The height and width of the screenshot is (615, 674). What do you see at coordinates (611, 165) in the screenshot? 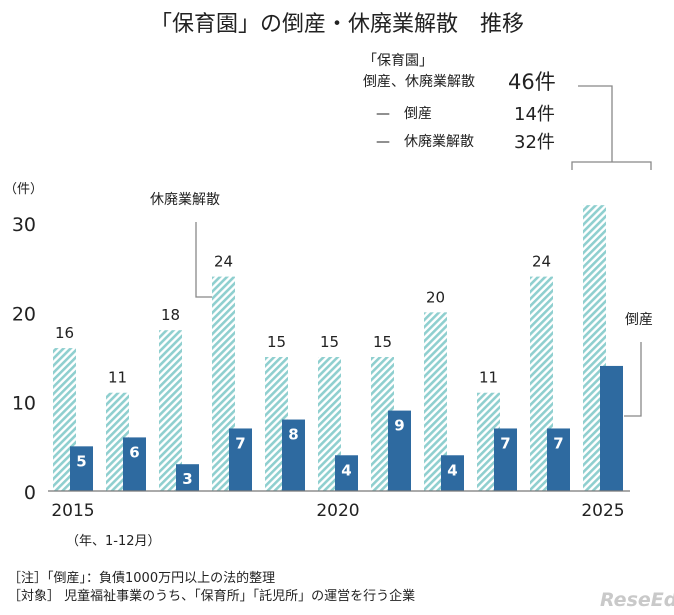
I see `summary-bracket` at bounding box center [611, 165].